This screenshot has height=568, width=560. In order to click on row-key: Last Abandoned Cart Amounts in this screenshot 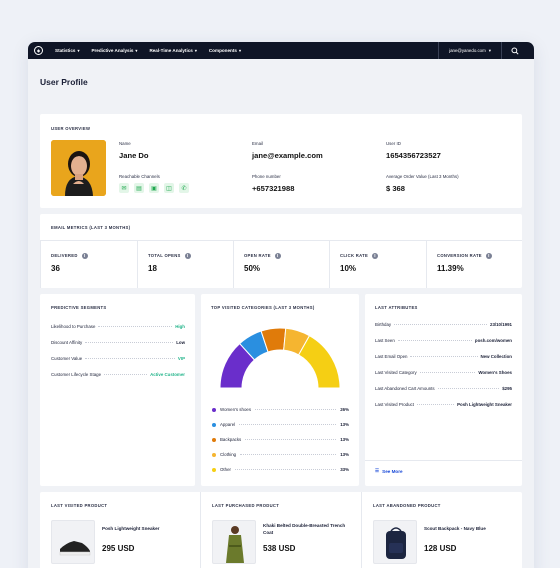, I will do `click(405, 388)`.